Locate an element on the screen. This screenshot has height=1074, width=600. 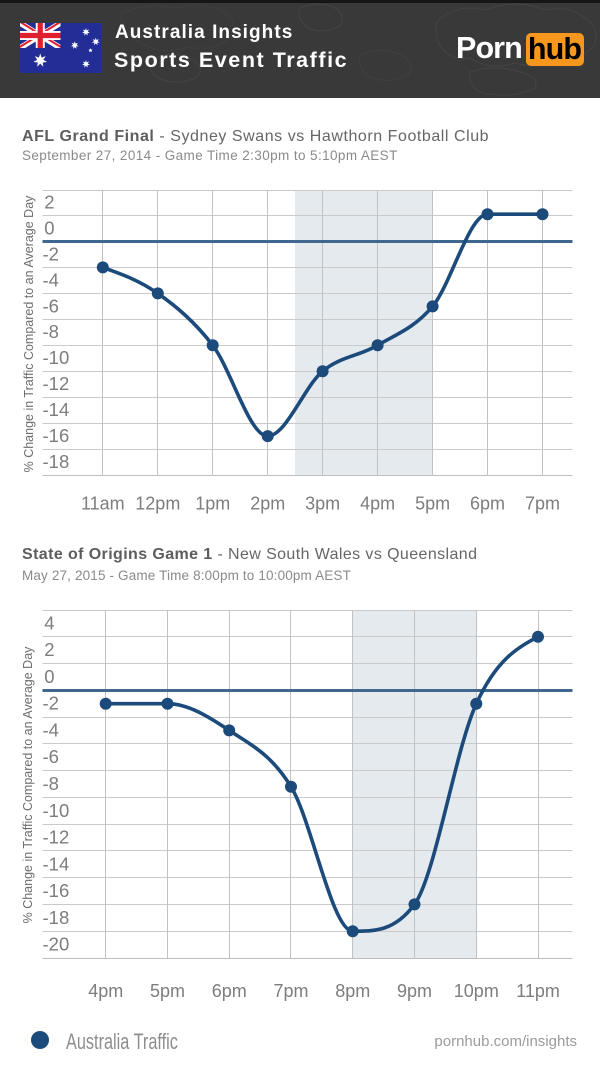
svg-text: 1pm is located at coordinates (212, 504).